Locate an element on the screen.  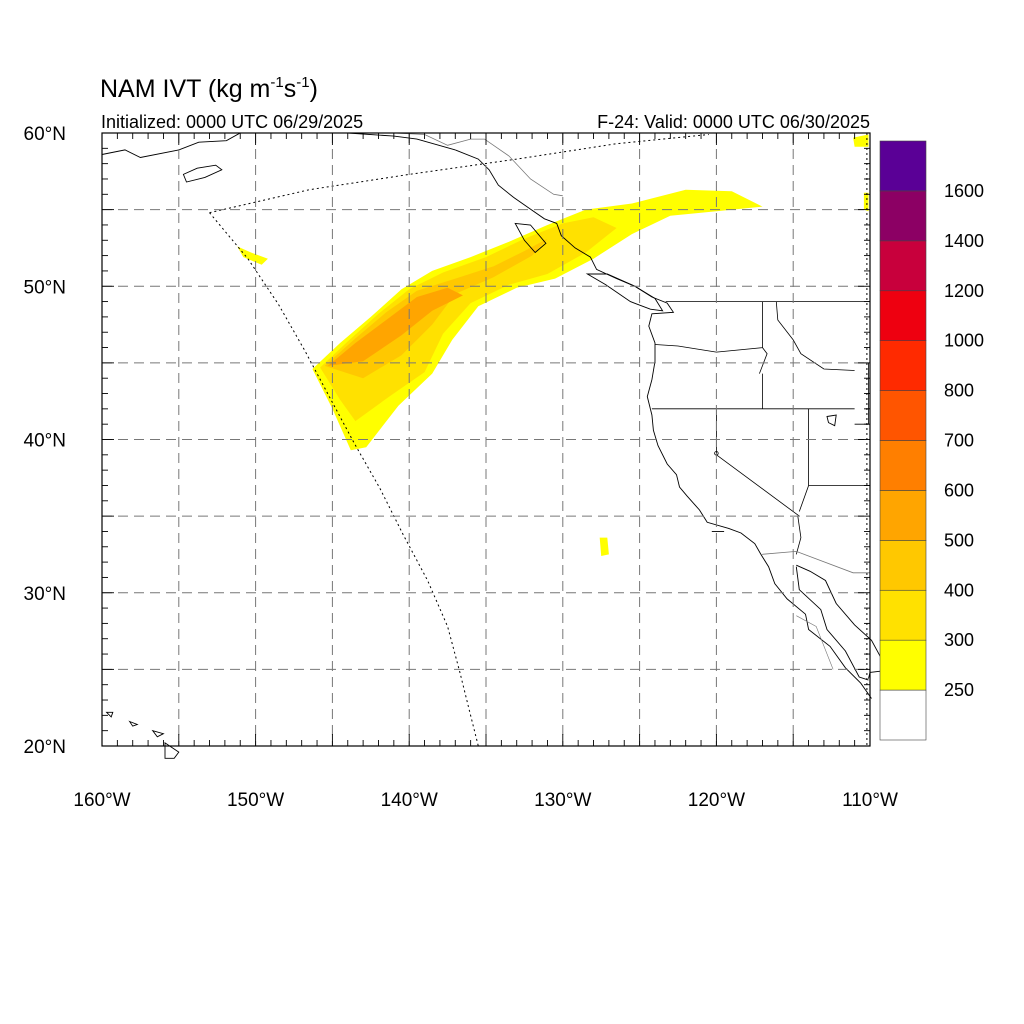
lon-label: 140°W is located at coordinates (409, 800).